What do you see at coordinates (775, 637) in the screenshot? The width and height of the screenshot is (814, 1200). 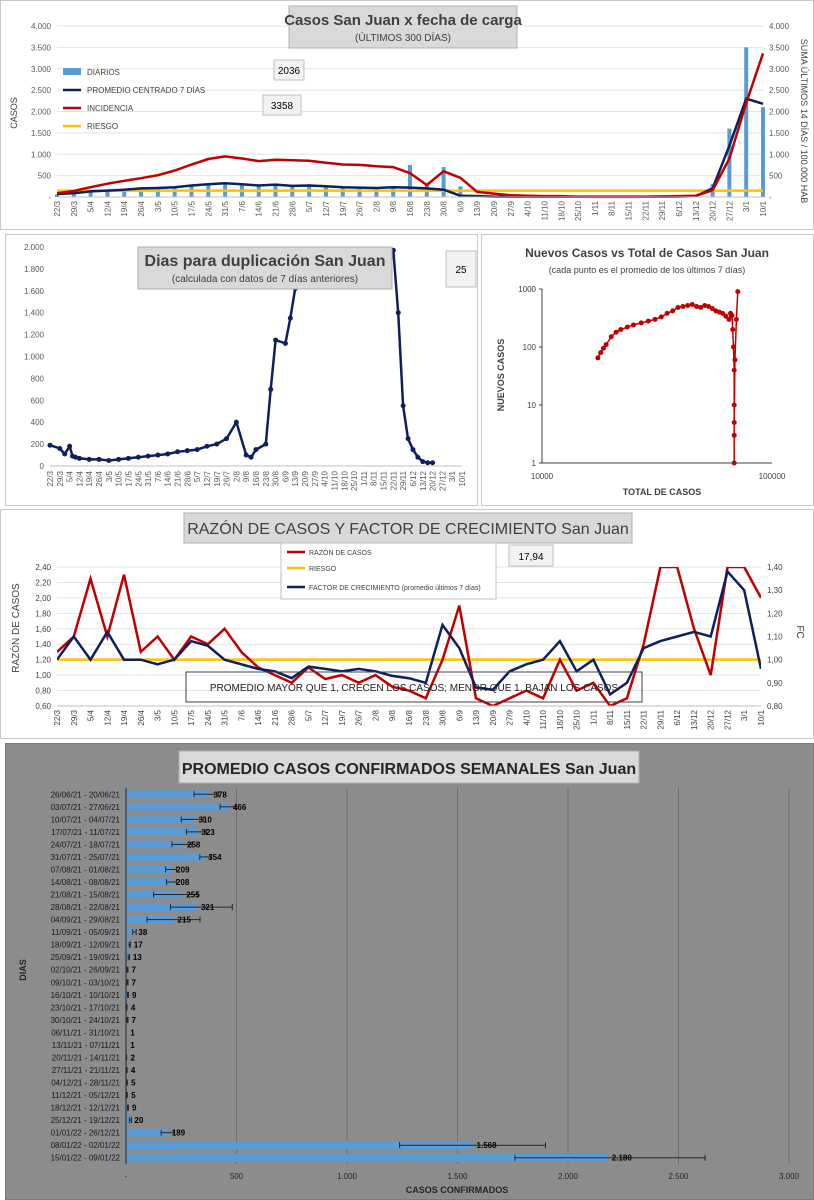 I see `y2-tick-label: 1,10` at bounding box center [775, 637].